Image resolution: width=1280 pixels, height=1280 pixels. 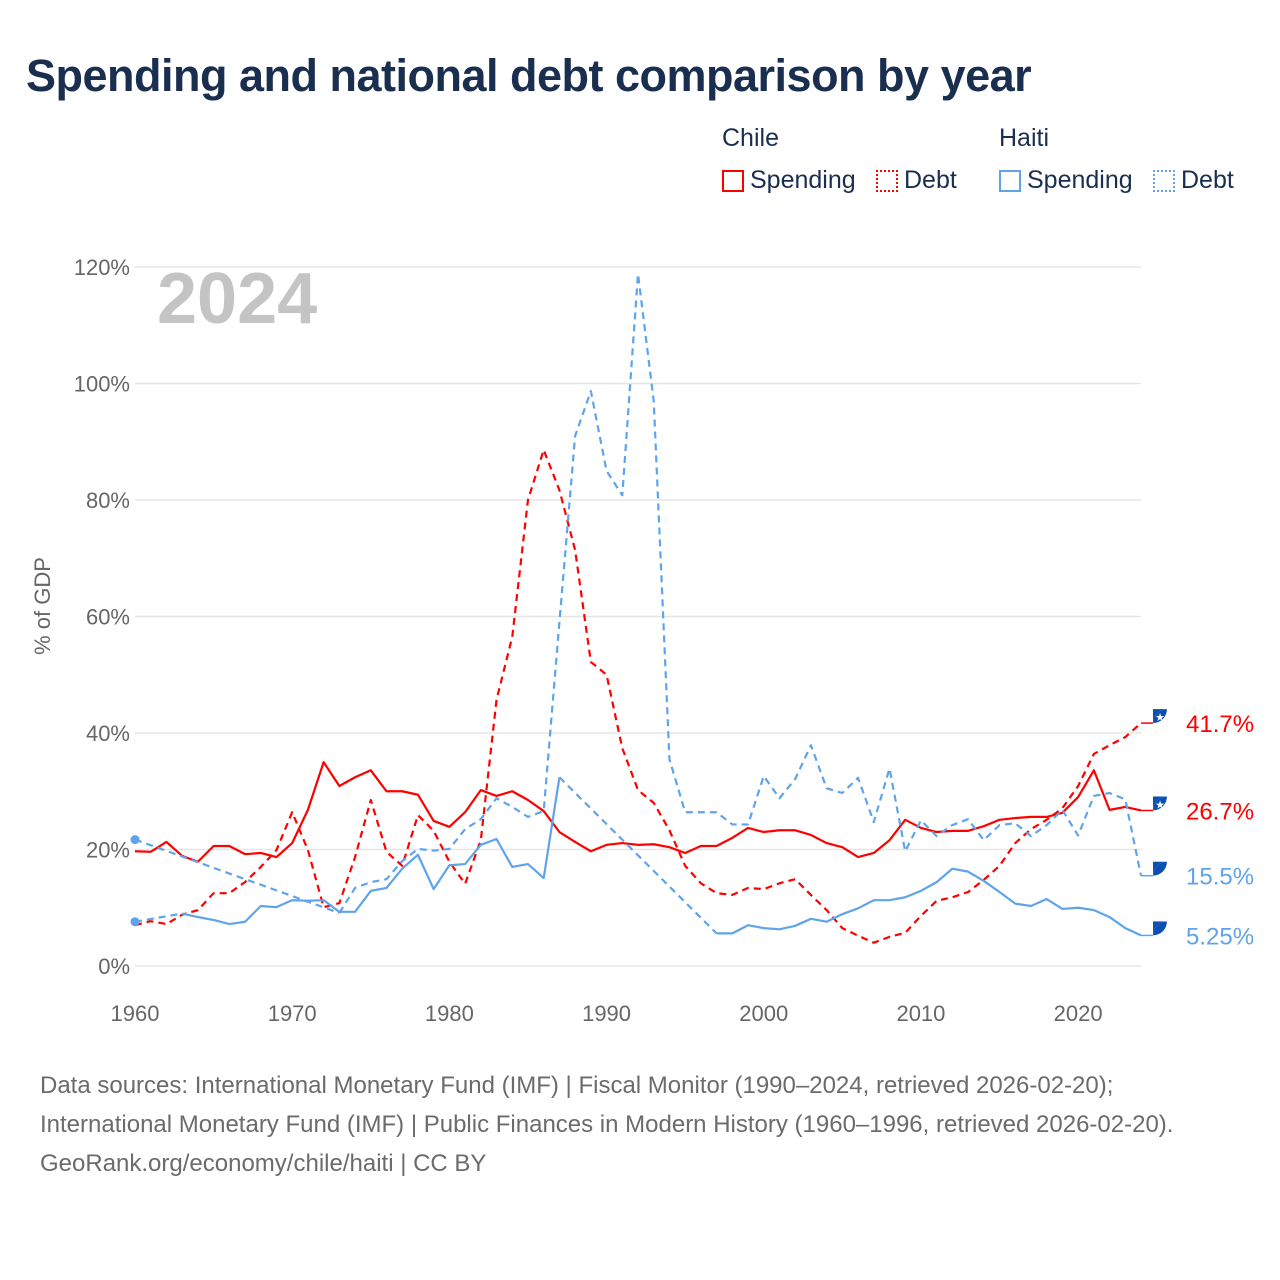 I want to click on end-value-label: 26.7%, so click(x=1220, y=811).